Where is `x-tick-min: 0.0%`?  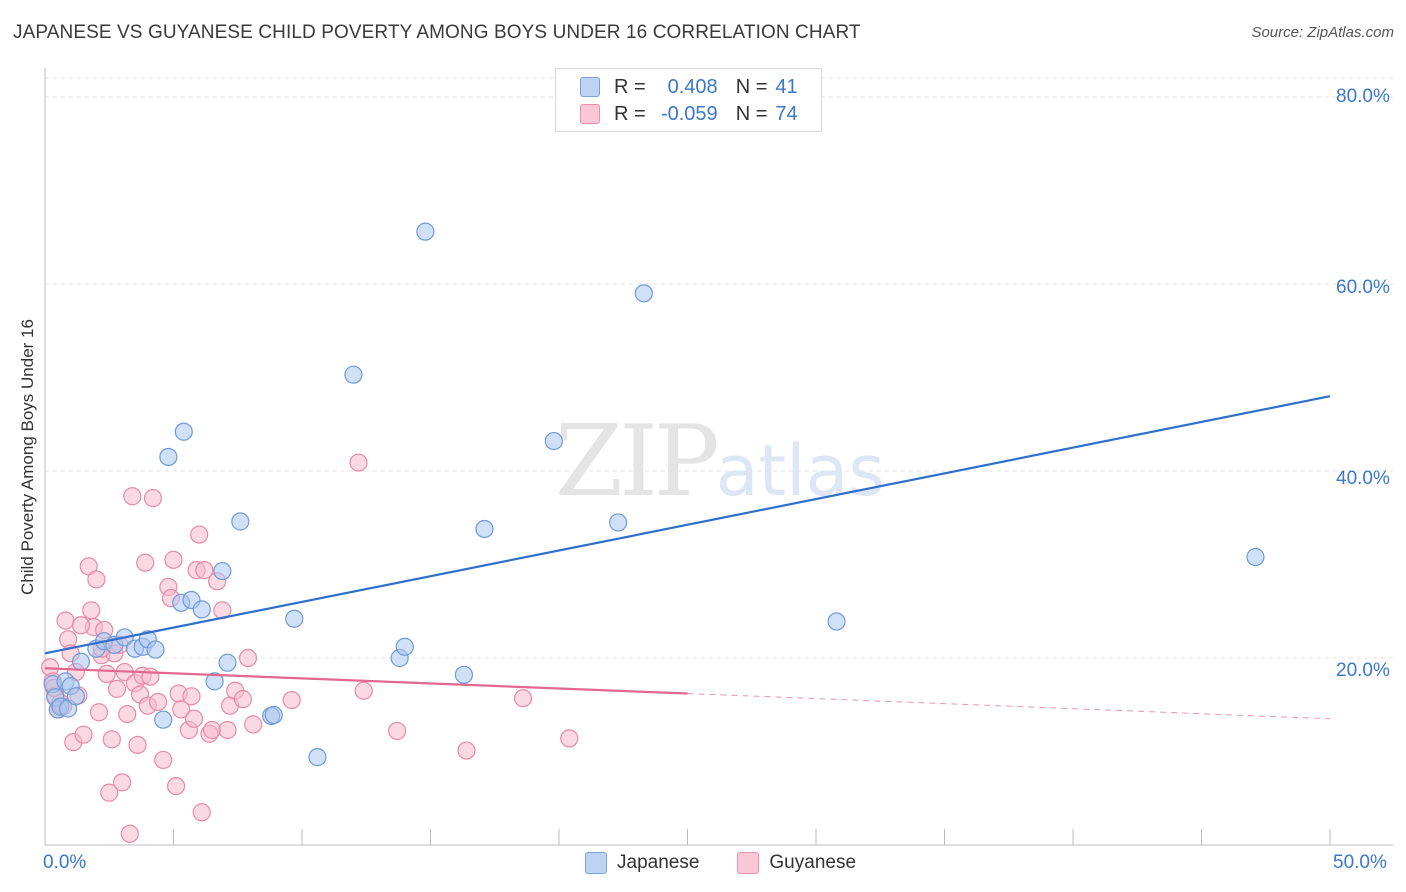 x-tick-min: 0.0% is located at coordinates (65, 862).